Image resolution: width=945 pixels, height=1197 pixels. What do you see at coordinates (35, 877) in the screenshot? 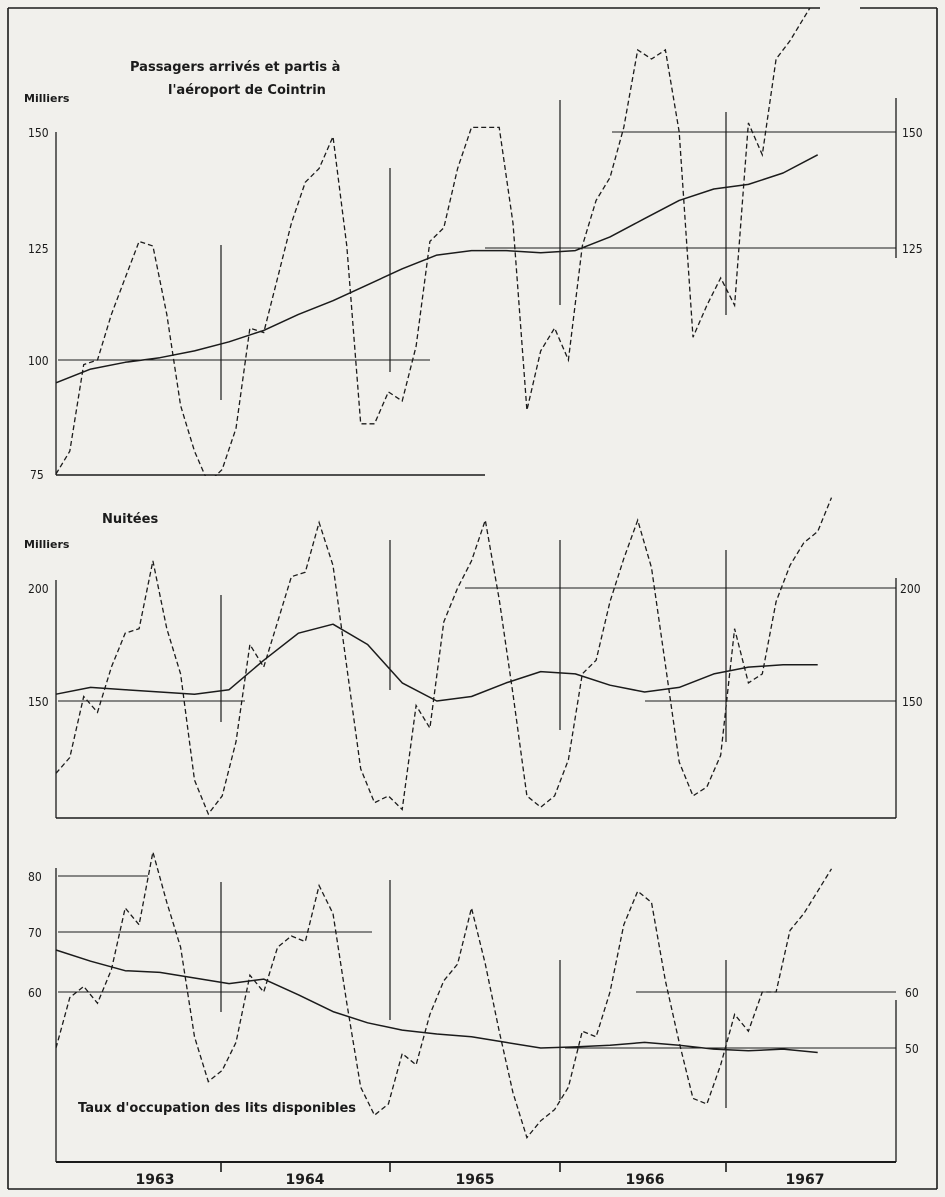
I see `panel3-left-tick-80: 80` at bounding box center [35, 877].